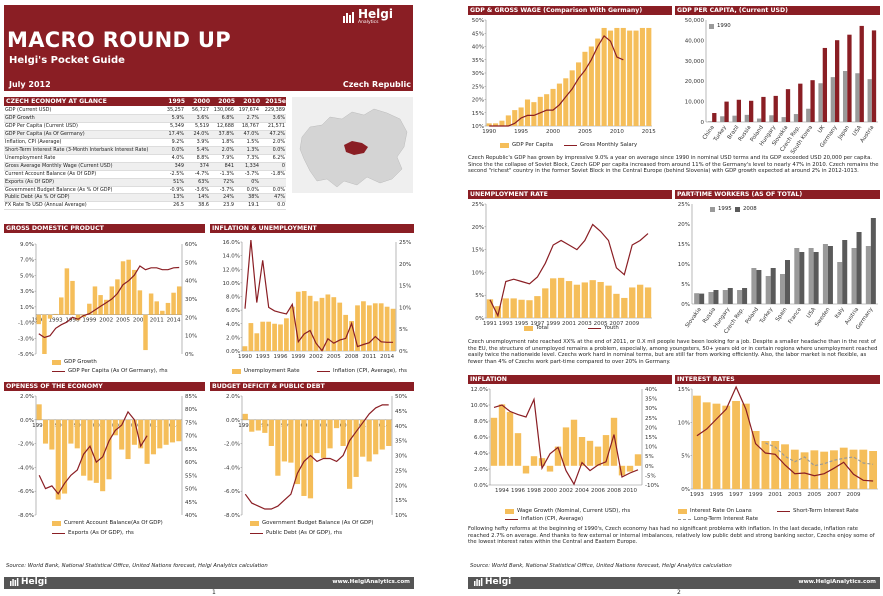  Describe the element at coordinates (247, 206) in the screenshot. I see `table-cell: 19.1` at that location.